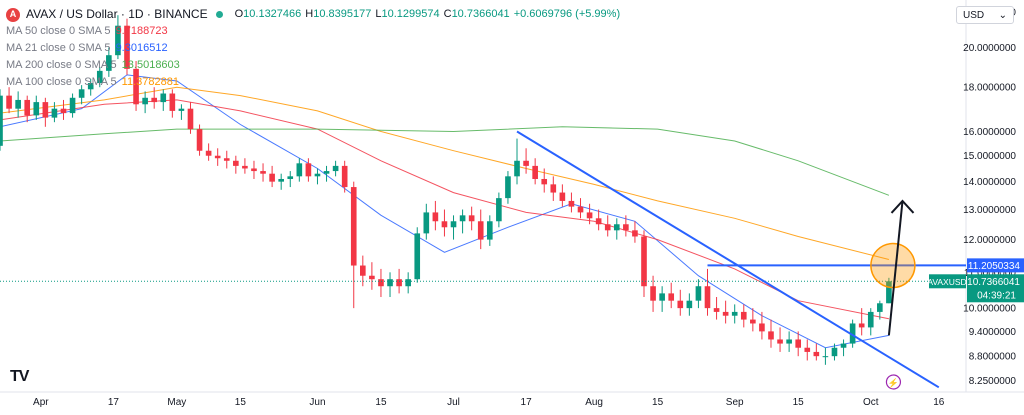 This screenshot has height=415, width=1024. What do you see at coordinates (445, 161) in the screenshot?
I see `ma-line` at bounding box center [445, 161].